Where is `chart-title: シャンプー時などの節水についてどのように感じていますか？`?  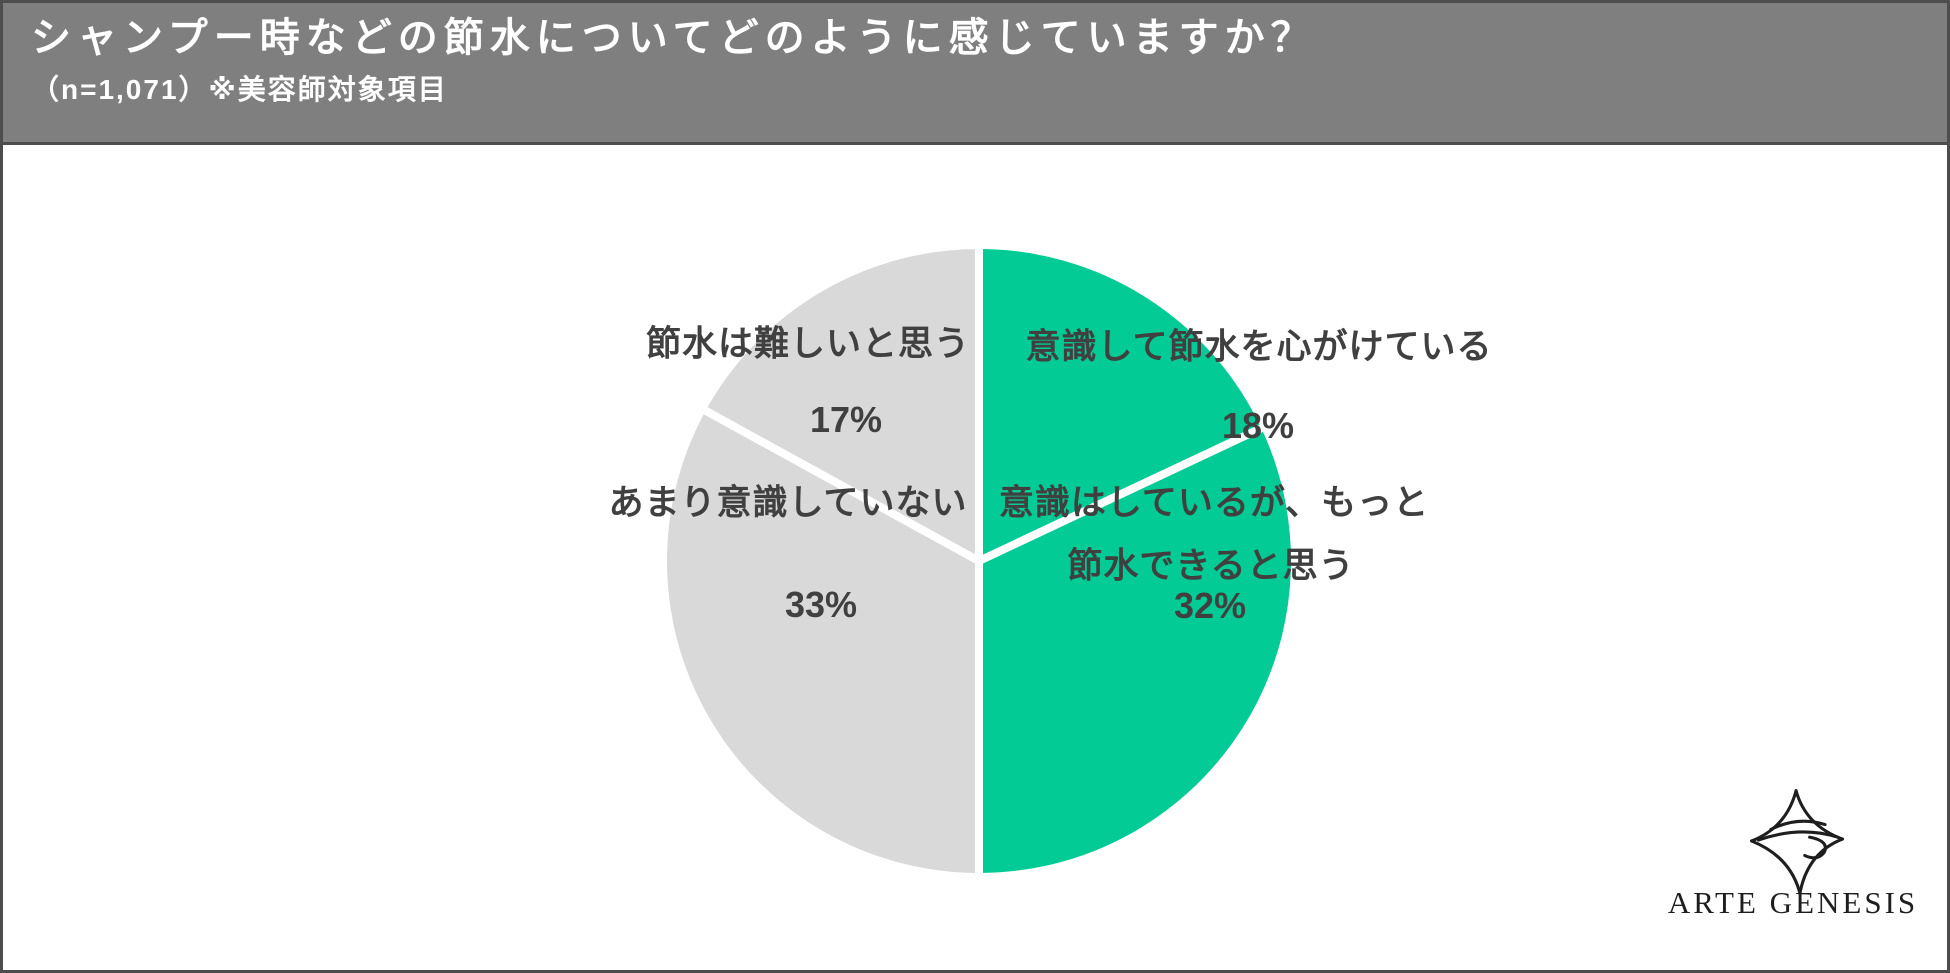
chart-title: シャンプー時などの節水についてどのように感じていますか？ is located at coordinates (674, 38).